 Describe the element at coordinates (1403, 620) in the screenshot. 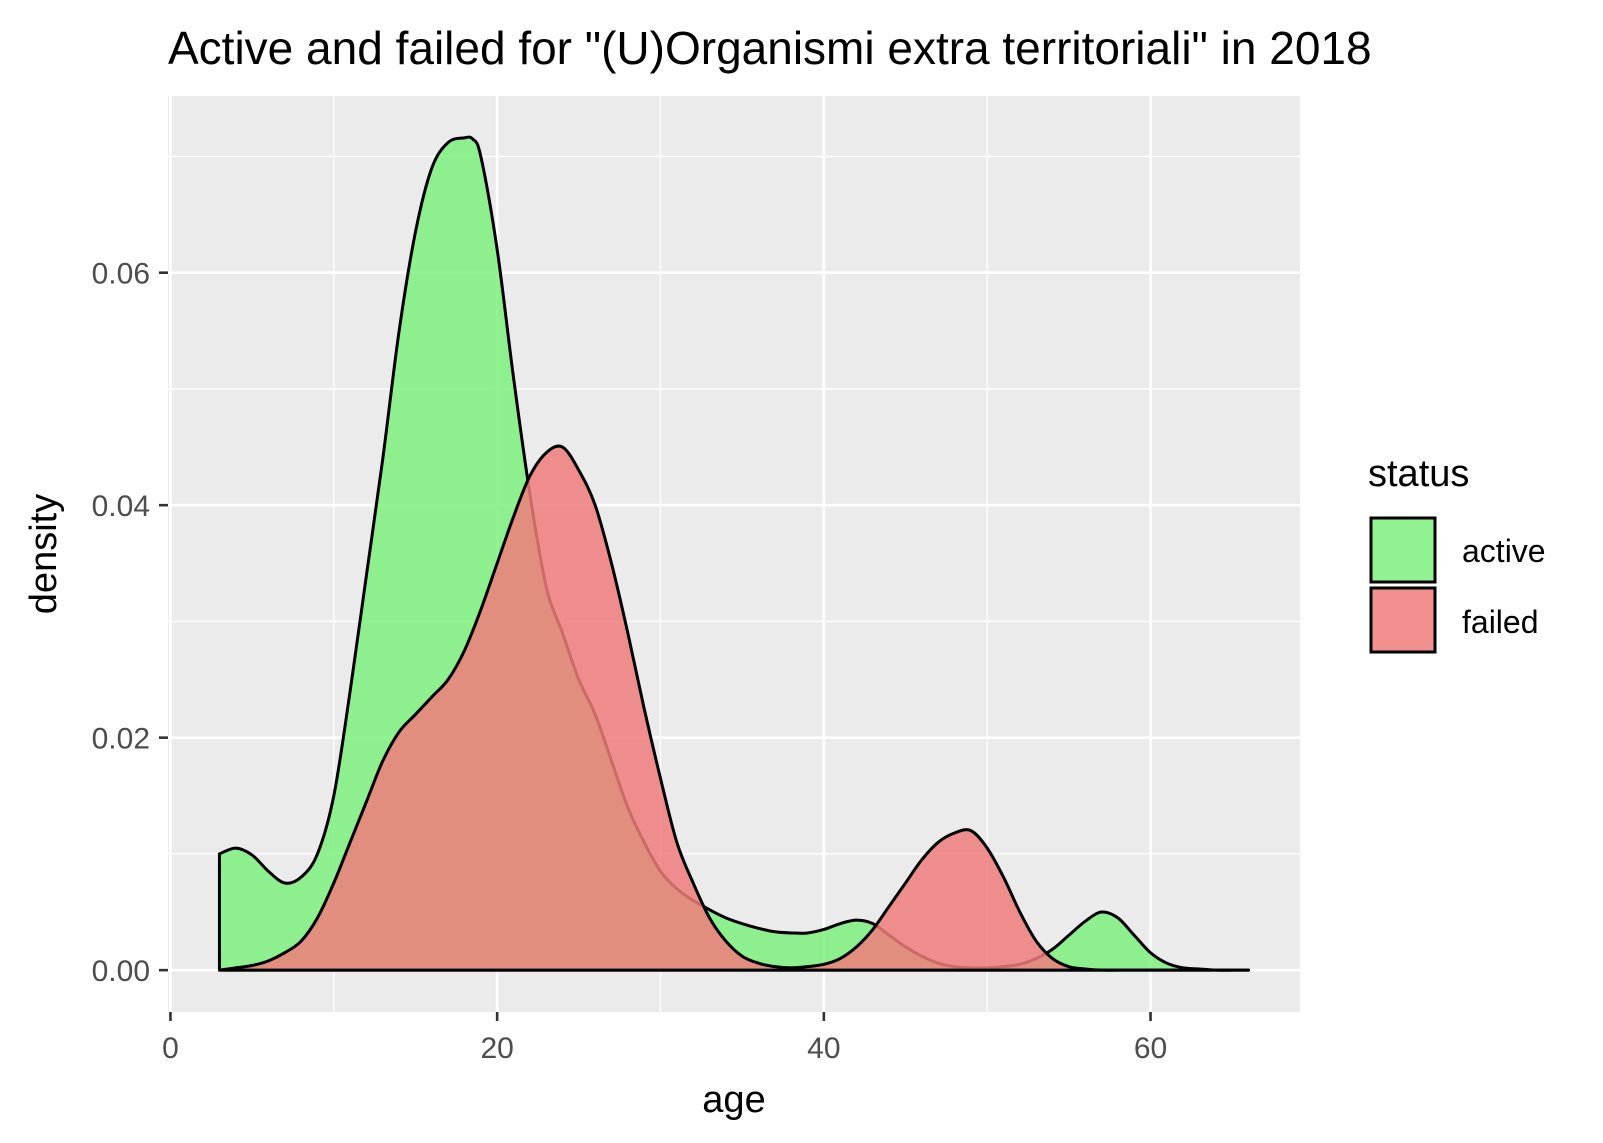

I see `legend-key-failed` at that location.